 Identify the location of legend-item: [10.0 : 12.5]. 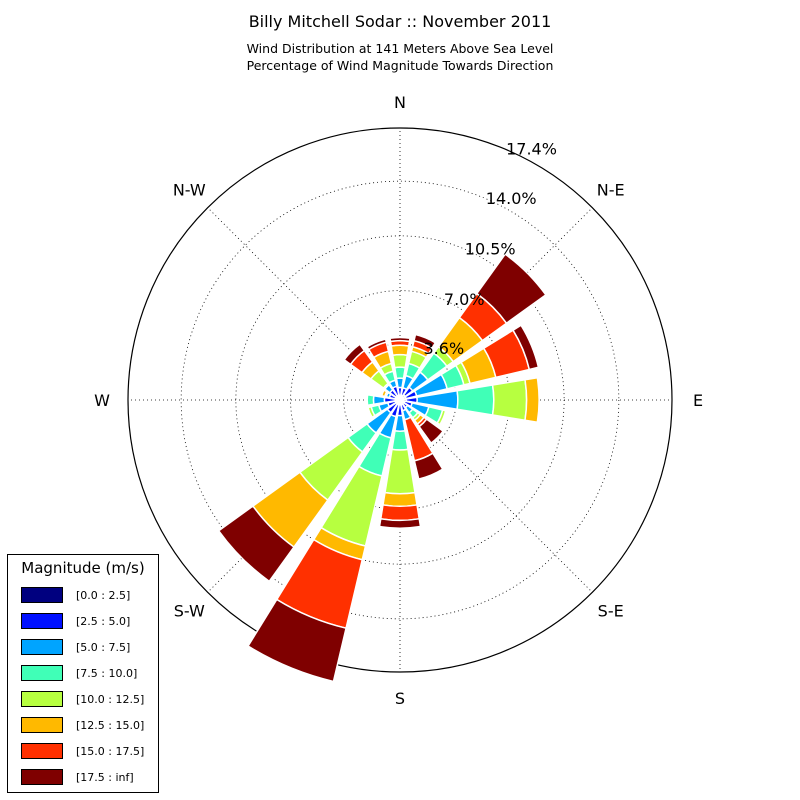
(91, 699).